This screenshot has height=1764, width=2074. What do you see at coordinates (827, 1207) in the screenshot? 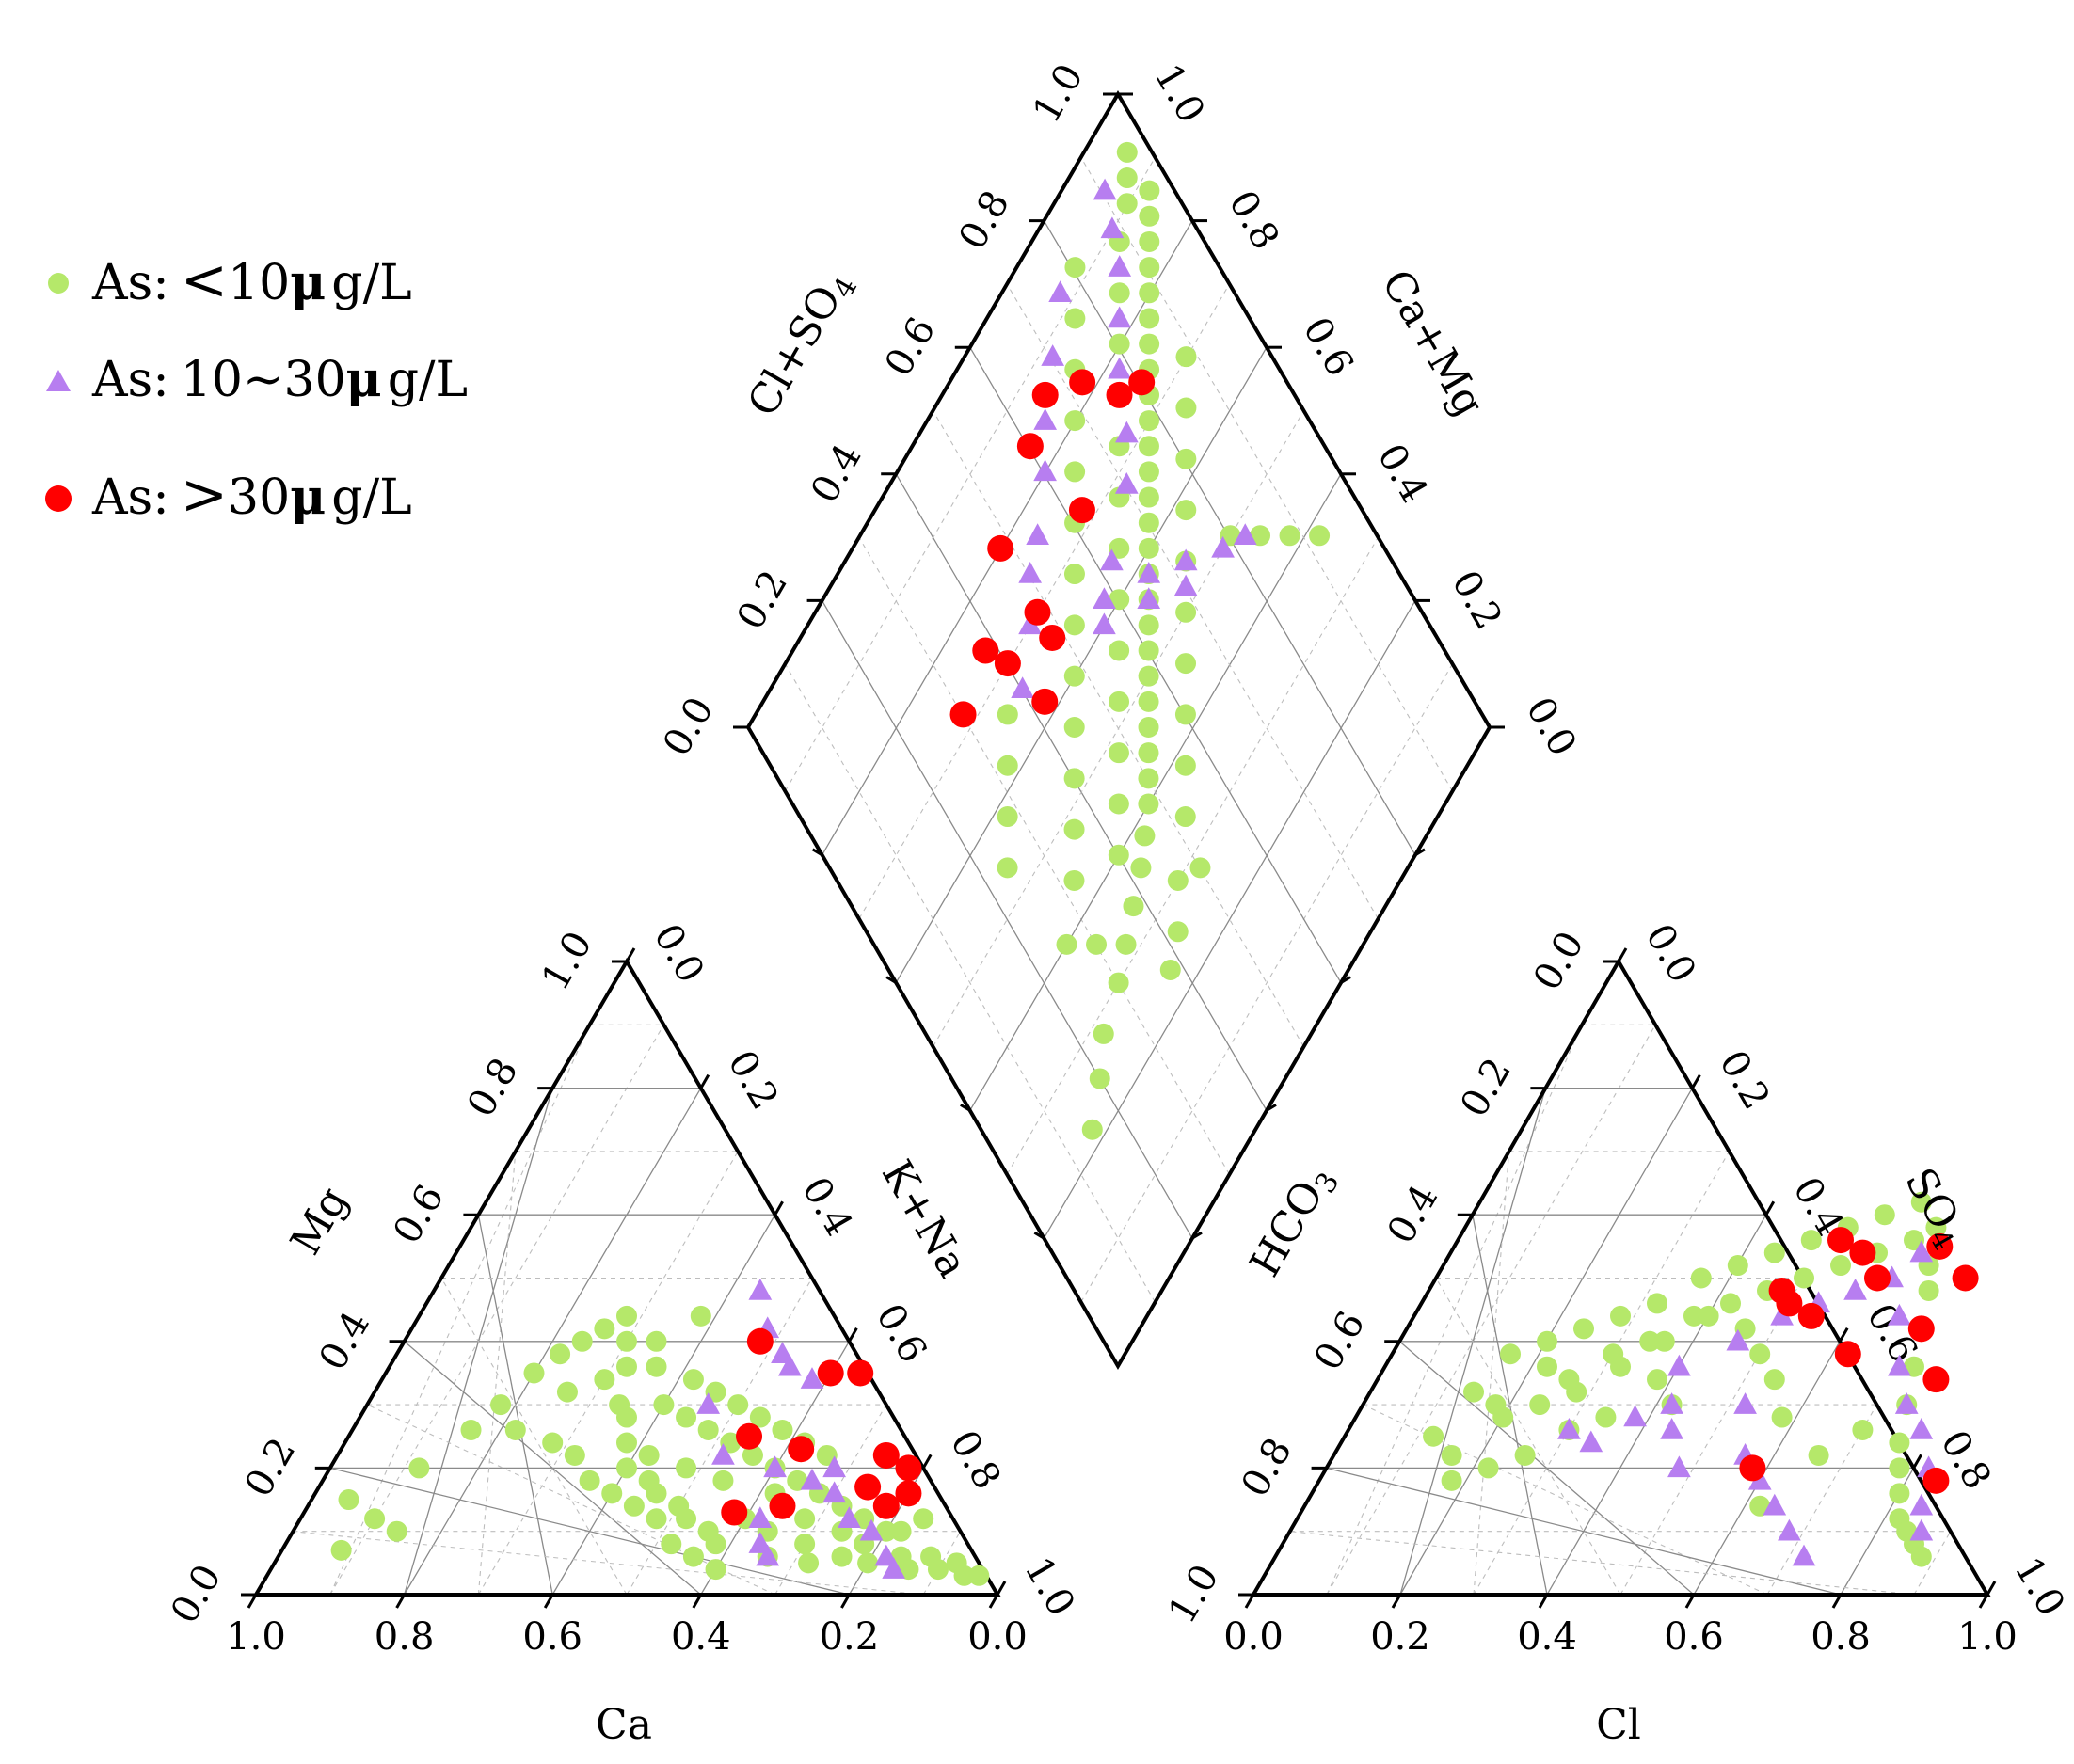
I see `tick-label: 0.4` at bounding box center [827, 1207].